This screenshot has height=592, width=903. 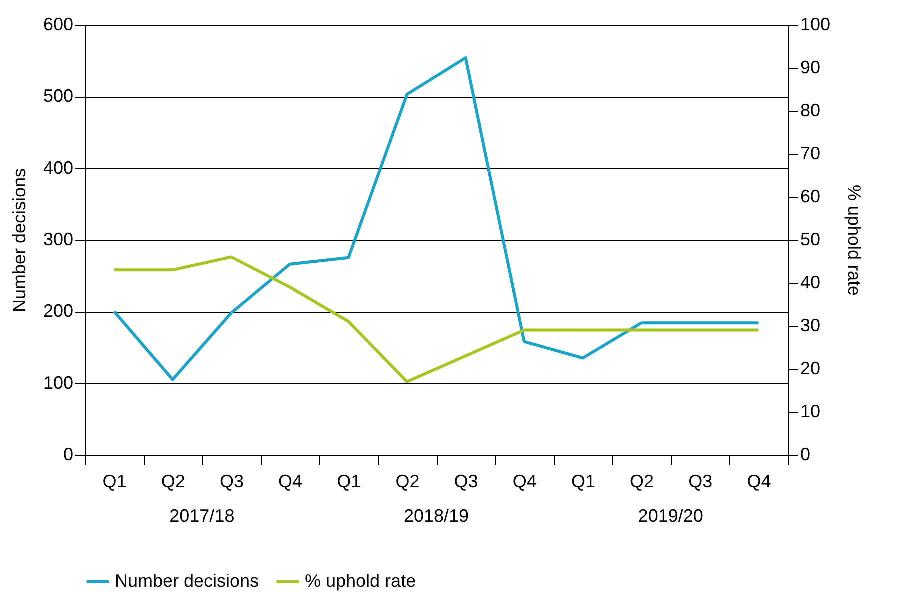 I want to click on y2-tick-label: 20, so click(x=810, y=368).